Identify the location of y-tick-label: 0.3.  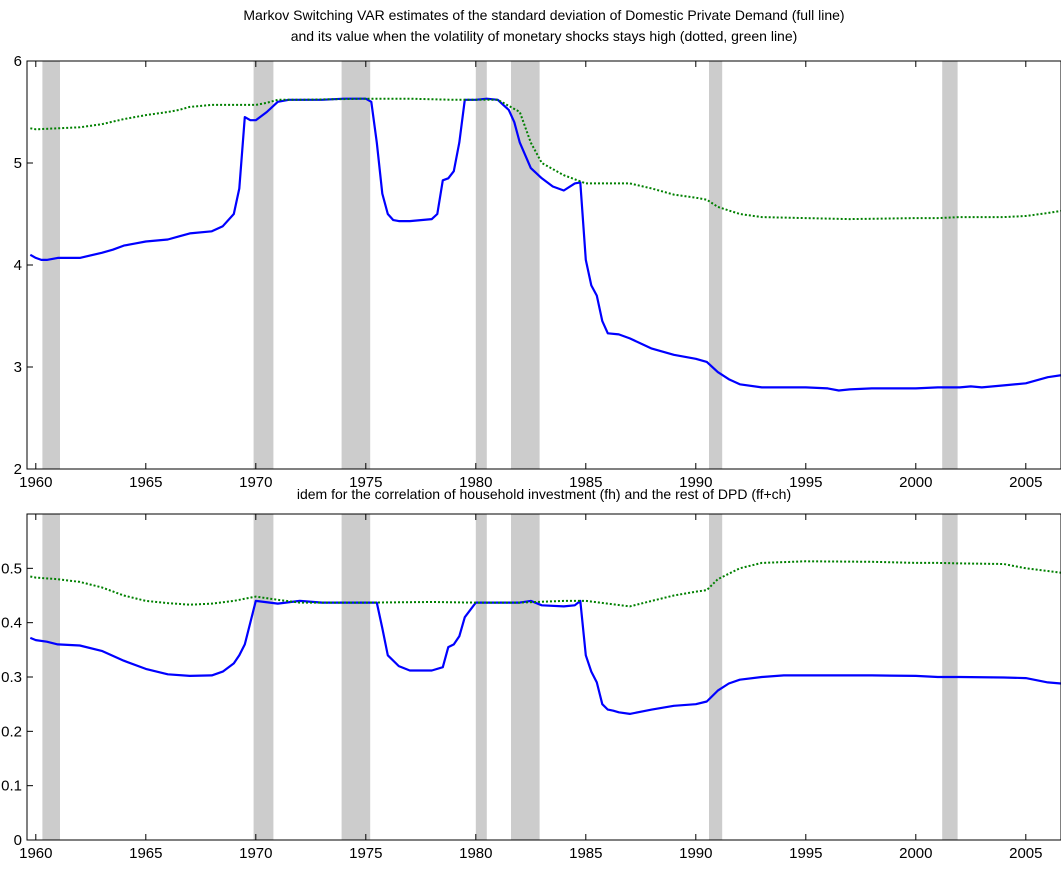
(11, 677).